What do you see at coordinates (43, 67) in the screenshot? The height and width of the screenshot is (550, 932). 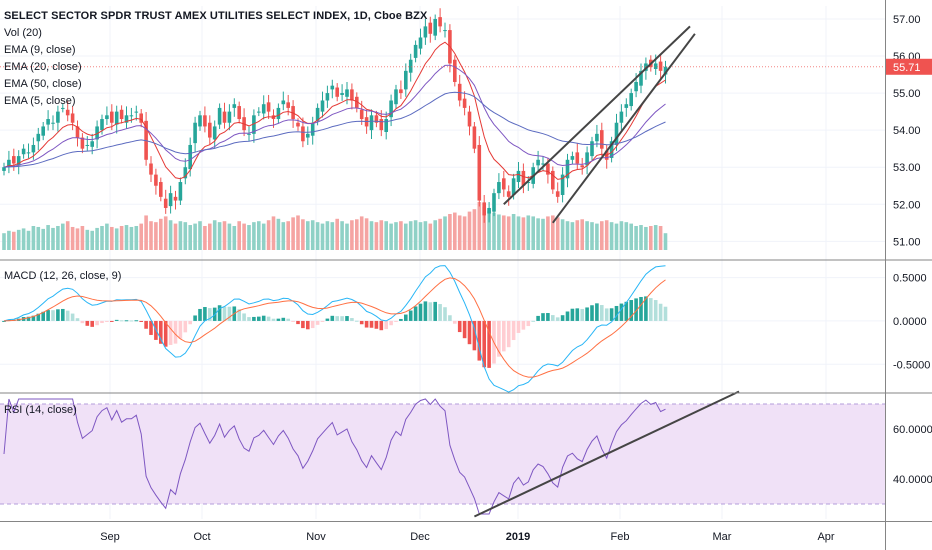 I see `legend-ema-20: EMA (20, close)` at bounding box center [43, 67].